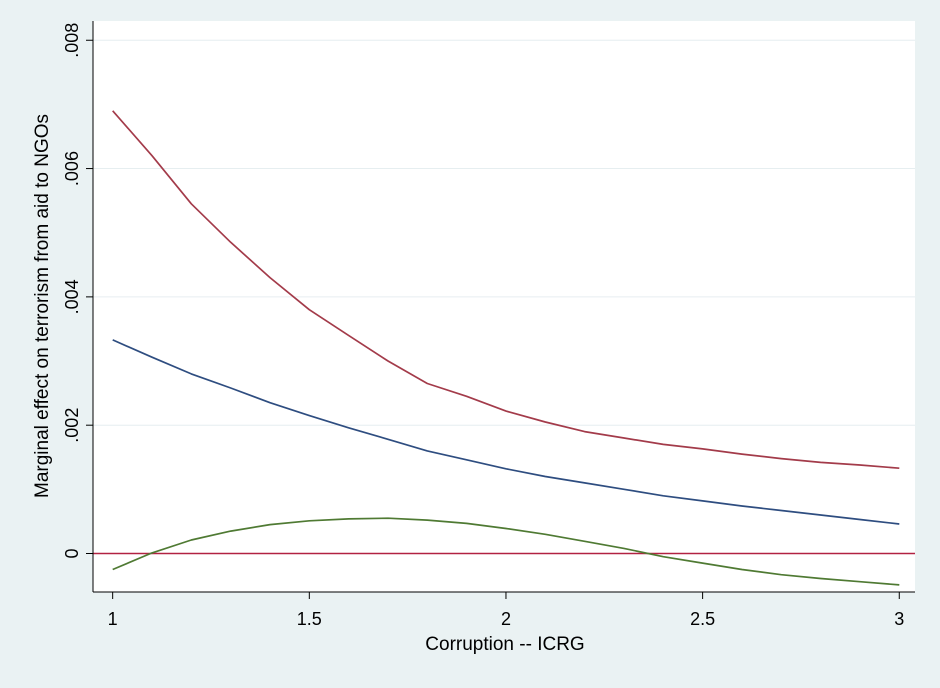 Image resolution: width=940 pixels, height=688 pixels. I want to click on x-tick-label-3: 2.5, so click(702, 619).